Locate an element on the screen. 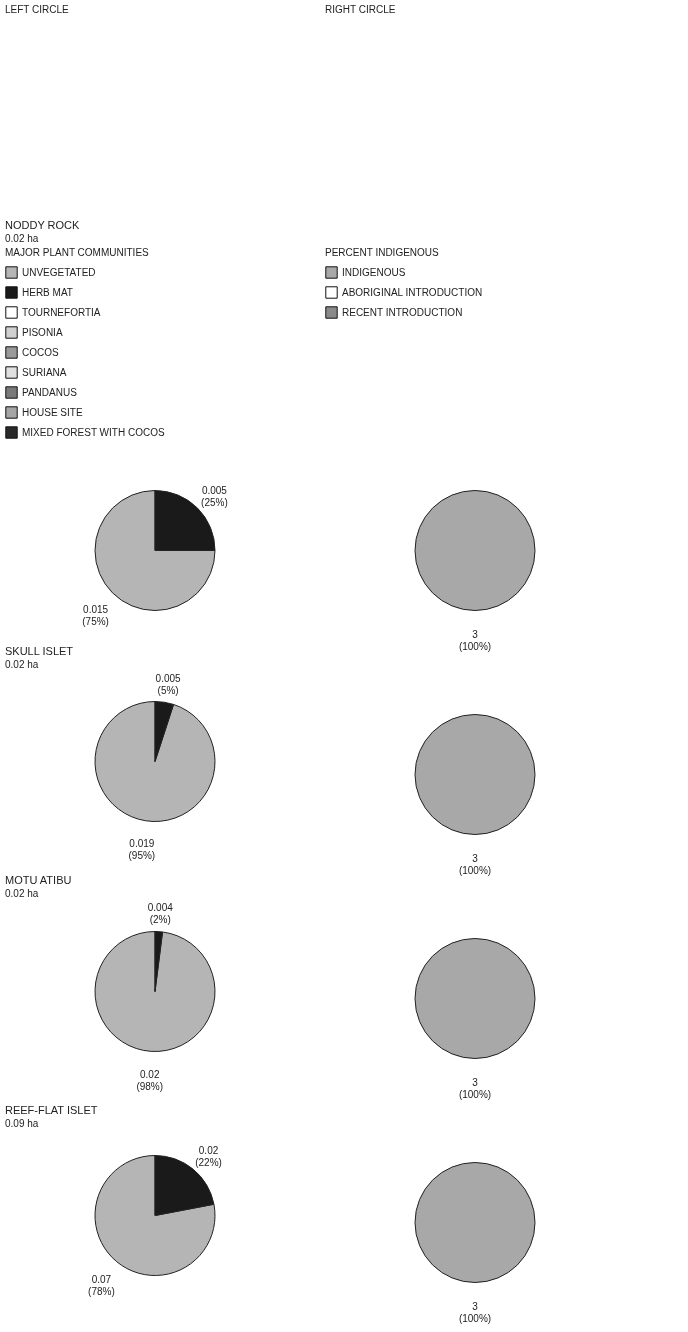 The height and width of the screenshot is (1332, 688). legend-label: INDIGENOUS is located at coordinates (374, 272).